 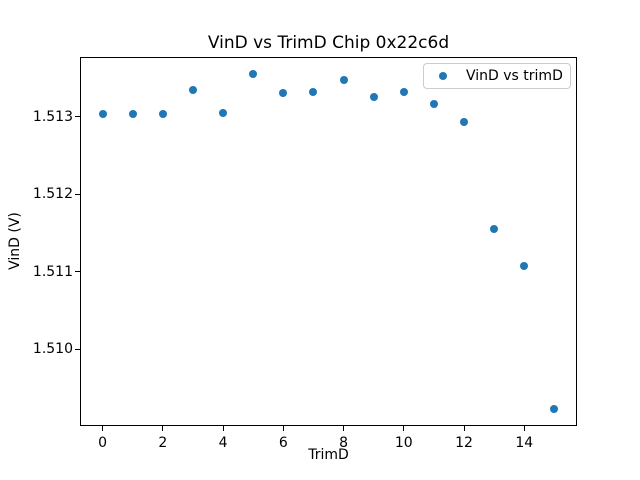 What do you see at coordinates (328, 43) in the screenshot?
I see `chart-title: VinD vs TrimD Chip 0x22c6d` at bounding box center [328, 43].